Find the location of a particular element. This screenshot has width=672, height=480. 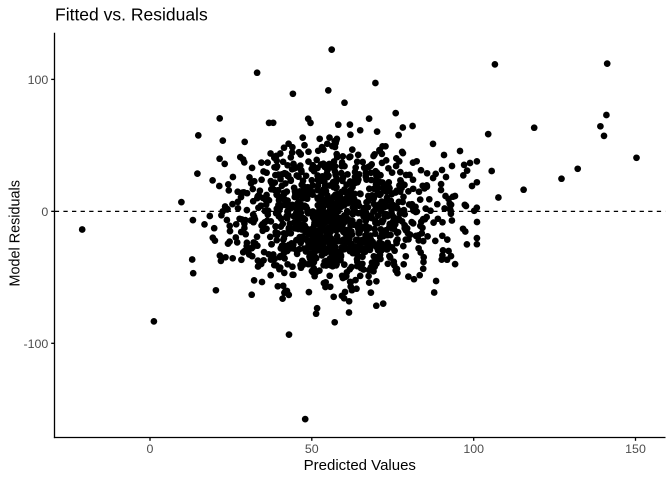

svg-text: 150 is located at coordinates (635, 449).